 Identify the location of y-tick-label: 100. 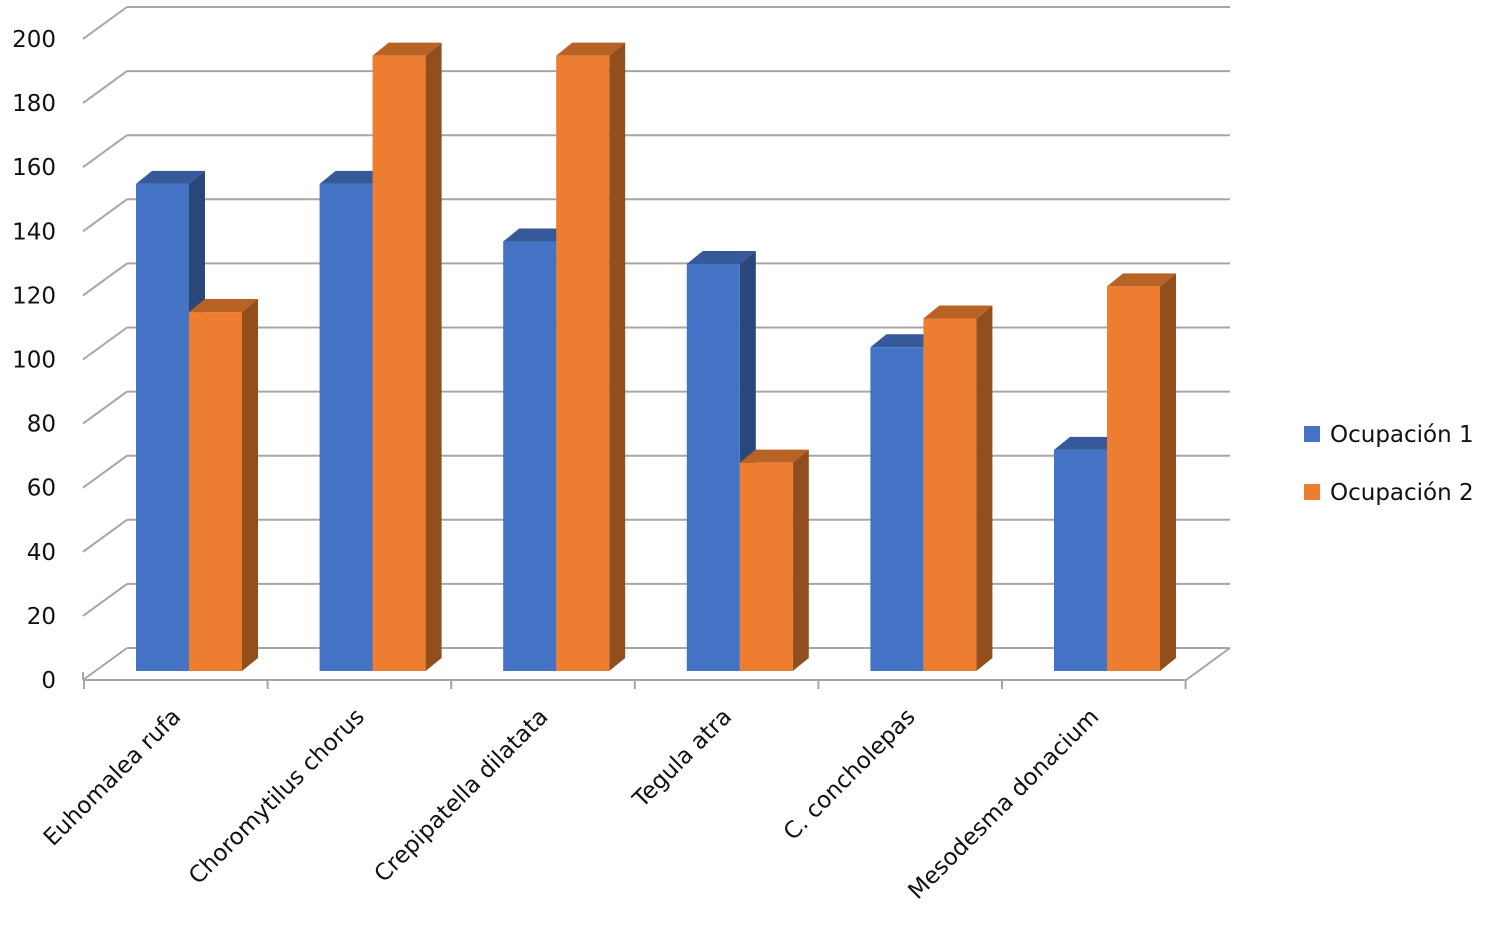
(34, 361).